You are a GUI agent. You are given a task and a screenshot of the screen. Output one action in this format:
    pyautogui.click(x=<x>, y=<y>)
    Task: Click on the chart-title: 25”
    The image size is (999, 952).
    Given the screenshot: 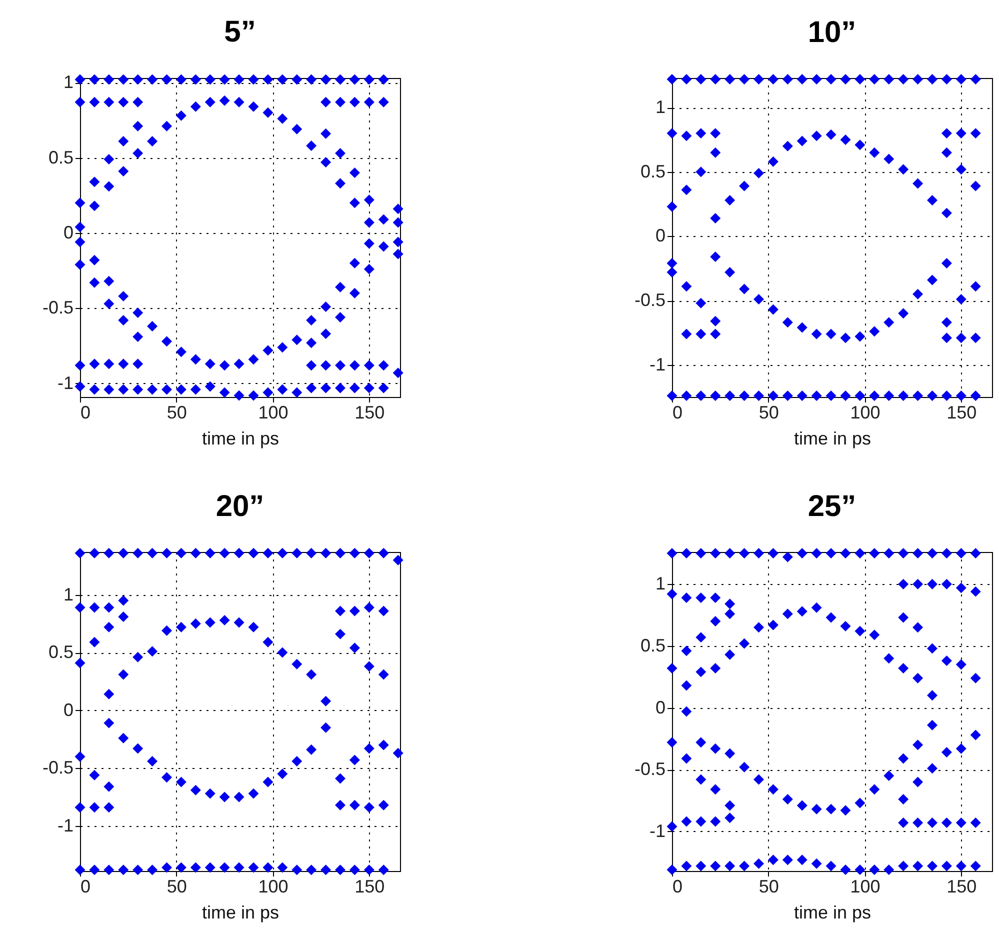 What is the action you would take?
    pyautogui.click(x=832, y=506)
    